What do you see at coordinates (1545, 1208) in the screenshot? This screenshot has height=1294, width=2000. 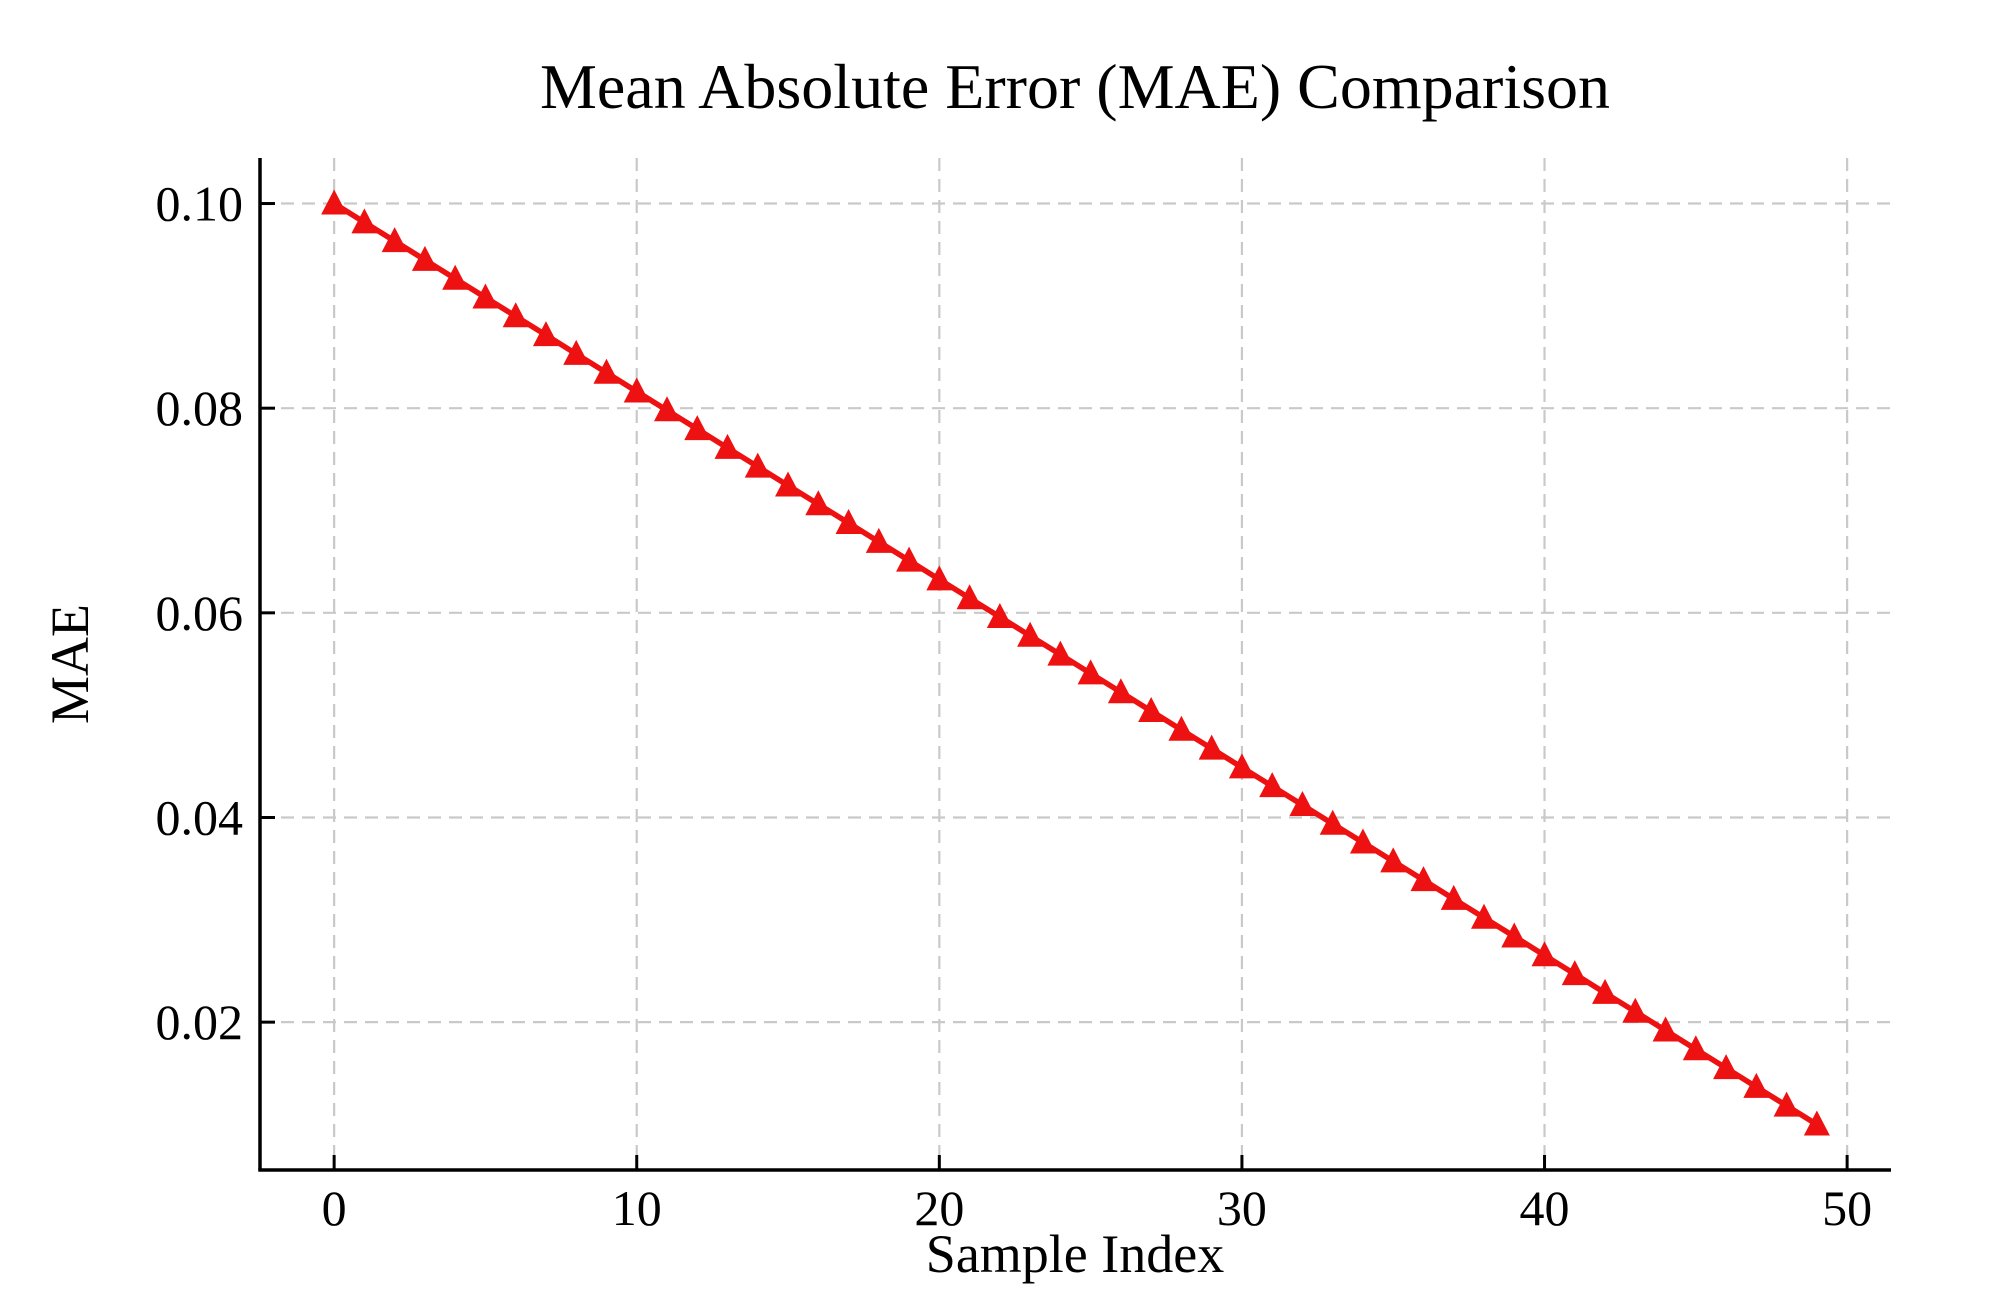 I see `x-tick-label: 40` at bounding box center [1545, 1208].